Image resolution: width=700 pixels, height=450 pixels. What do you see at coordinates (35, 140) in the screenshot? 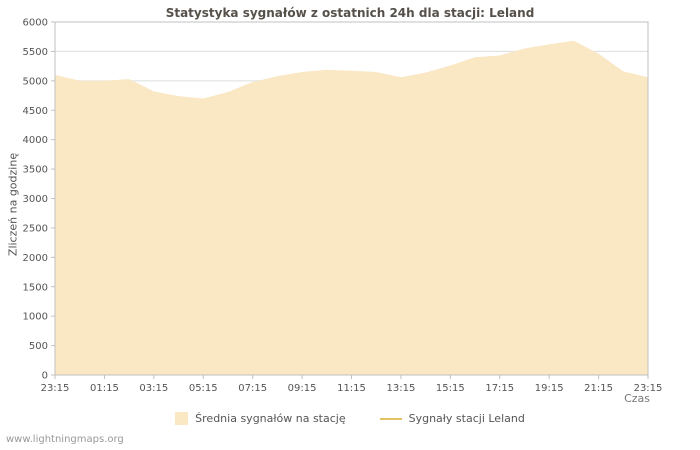
I see `y-tick-label: 4000` at bounding box center [35, 140].